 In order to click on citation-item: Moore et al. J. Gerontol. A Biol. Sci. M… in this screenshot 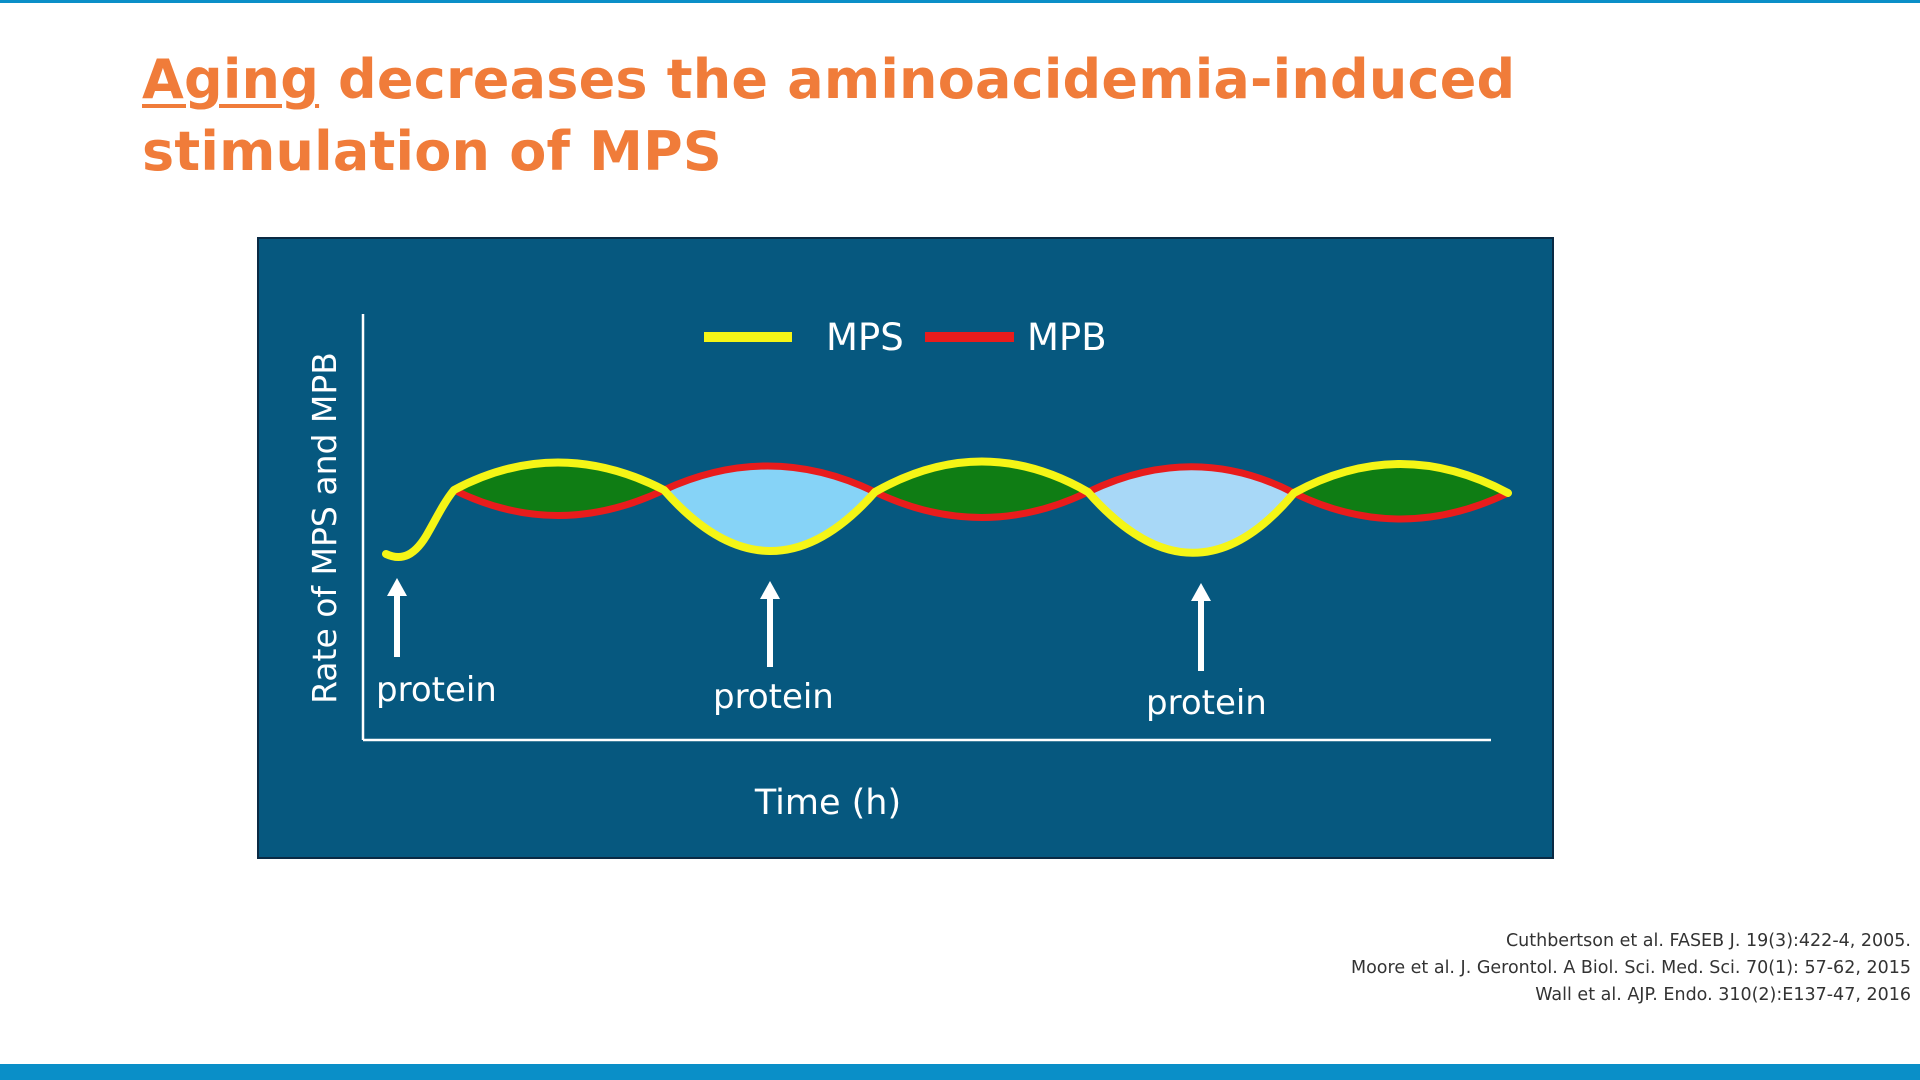, I will do `click(1631, 968)`.